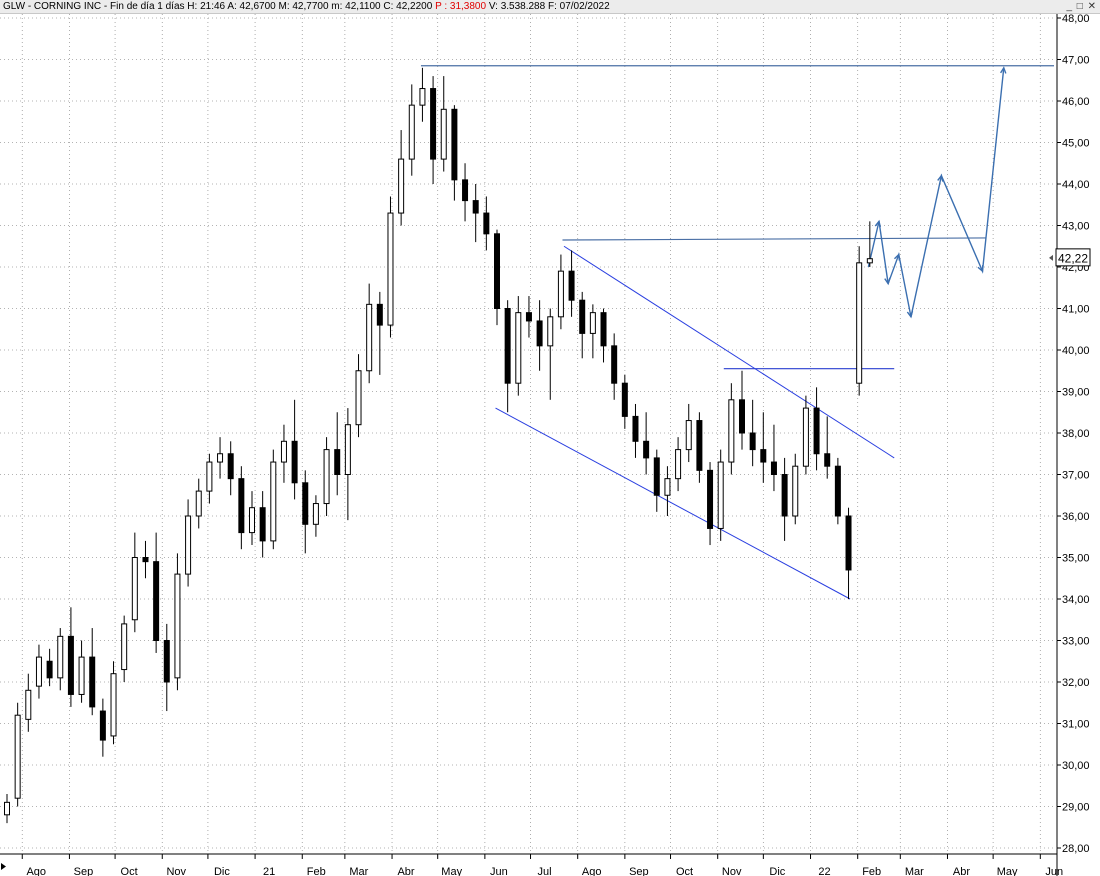 This screenshot has height=876, width=1100. Describe the element at coordinates (1076, 227) in the screenshot. I see `y-tick-label: 43,00` at that location.